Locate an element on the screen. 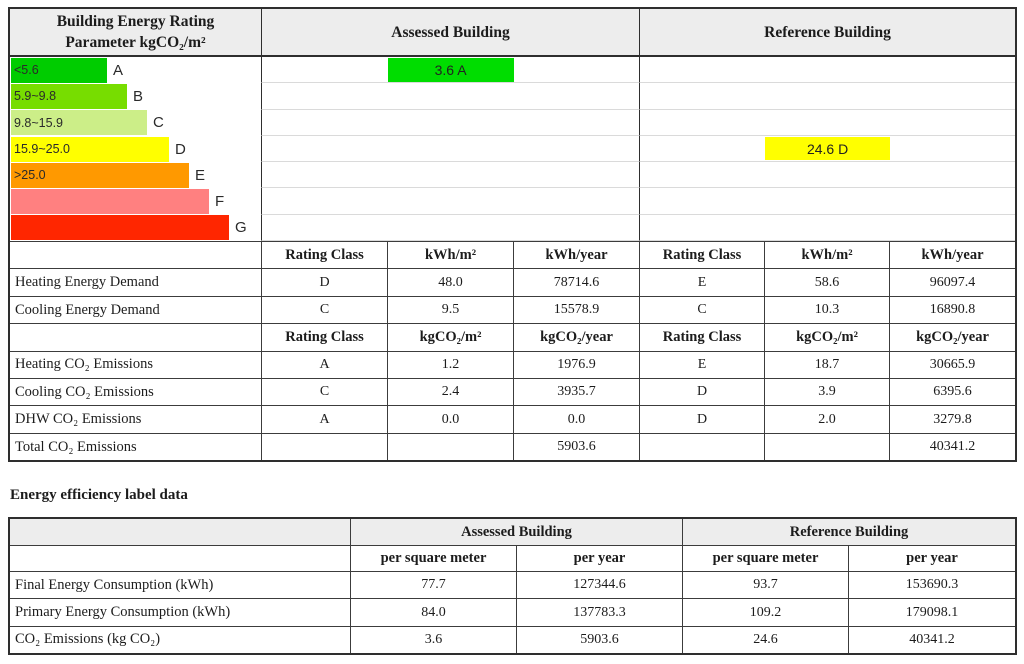  assessed-band-c is located at coordinates (450, 122).